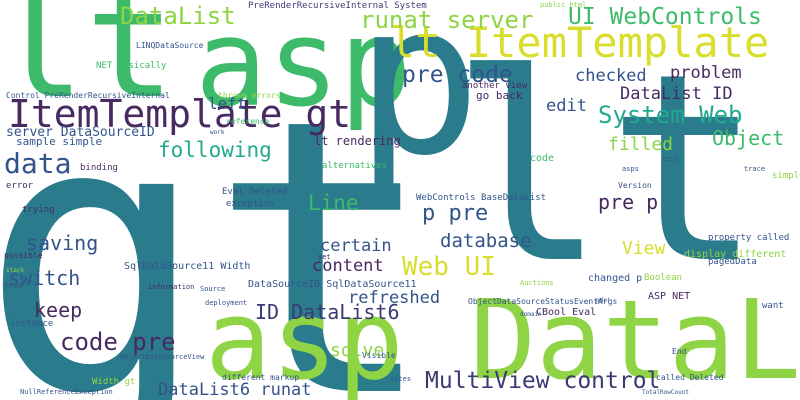 The width and height of the screenshot is (800, 400). I want to click on word: Source, so click(213, 289).